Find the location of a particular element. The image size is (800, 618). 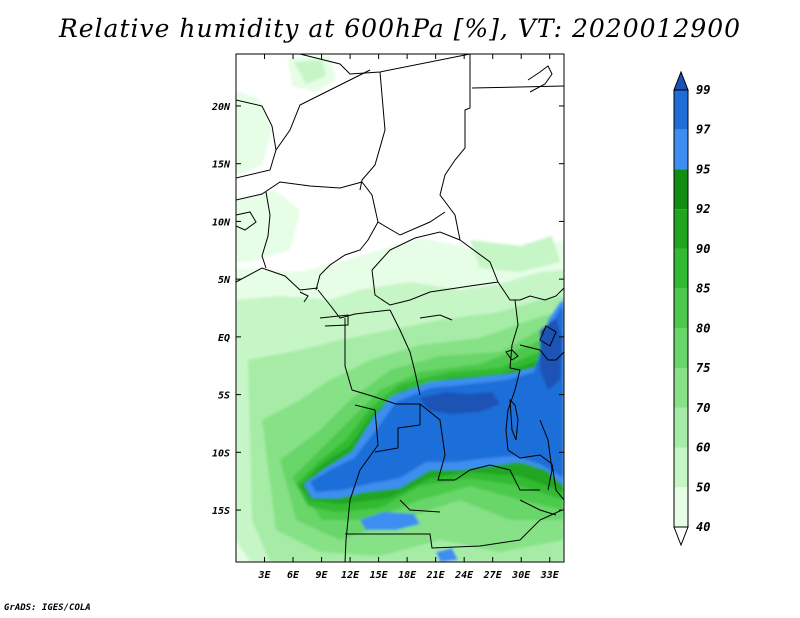

lat-tick-label: 15S is located at coordinates (221, 511).